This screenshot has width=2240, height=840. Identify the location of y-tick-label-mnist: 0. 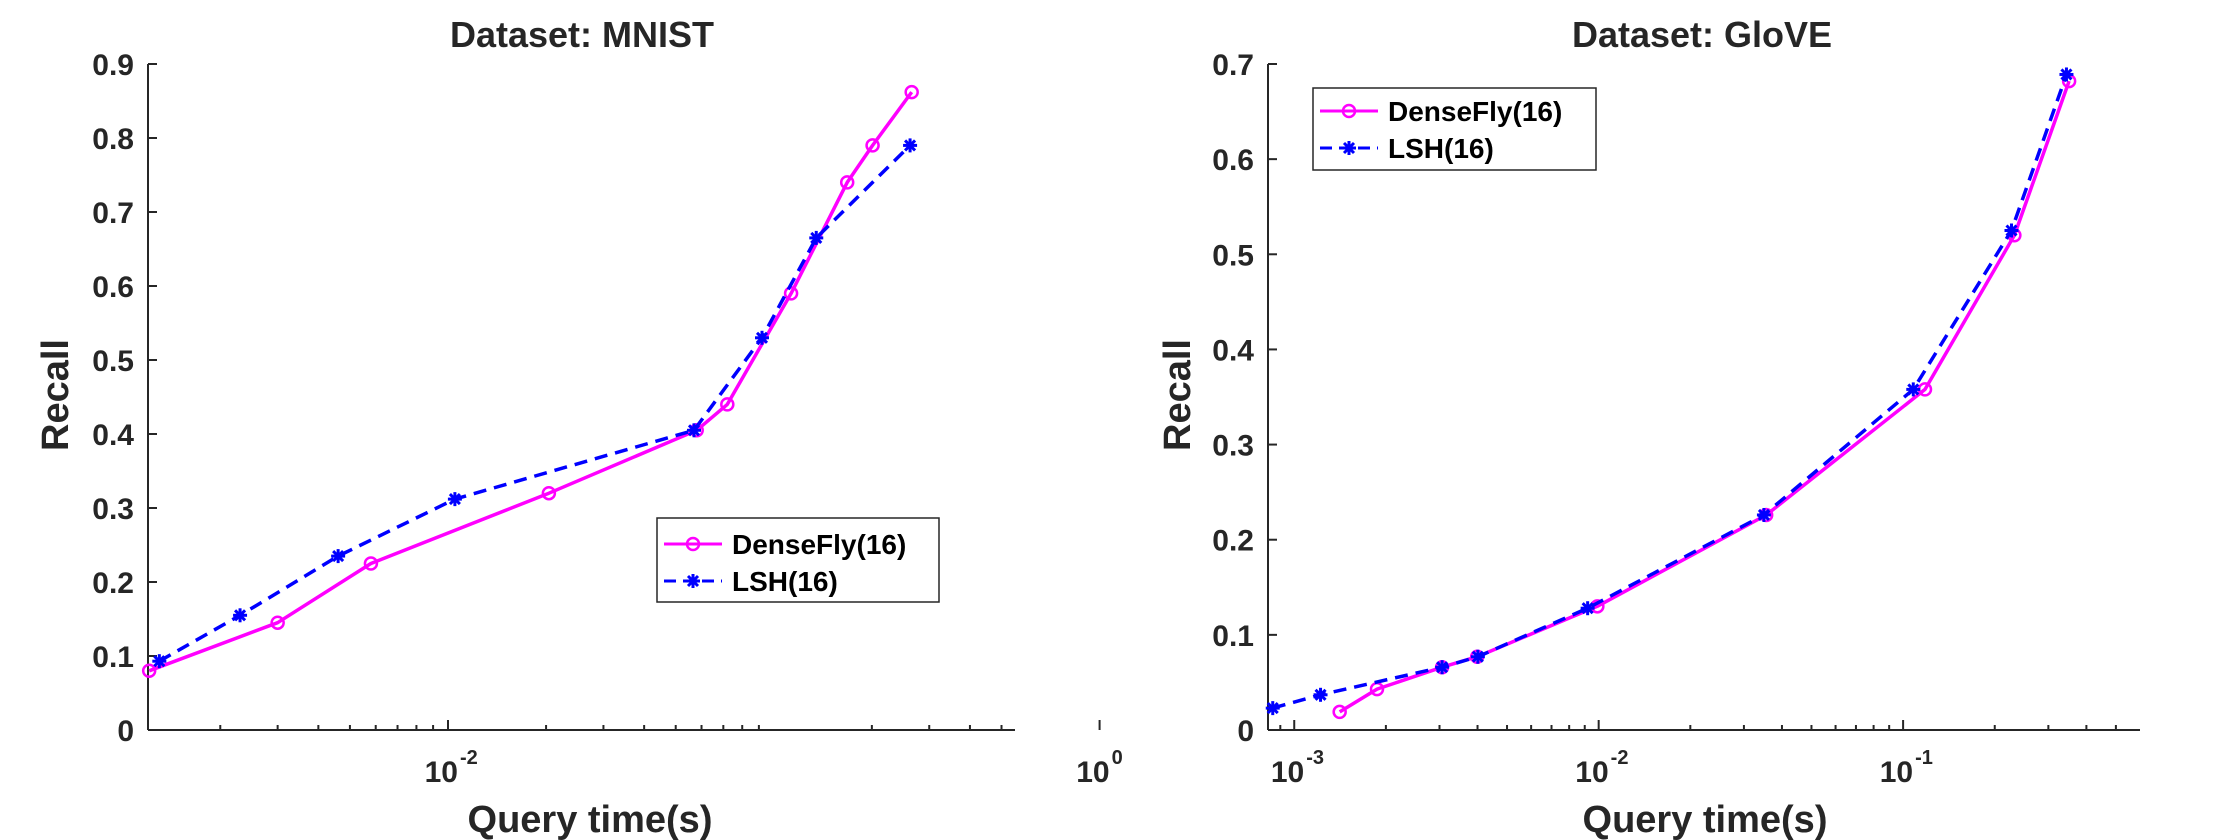
(125, 731).